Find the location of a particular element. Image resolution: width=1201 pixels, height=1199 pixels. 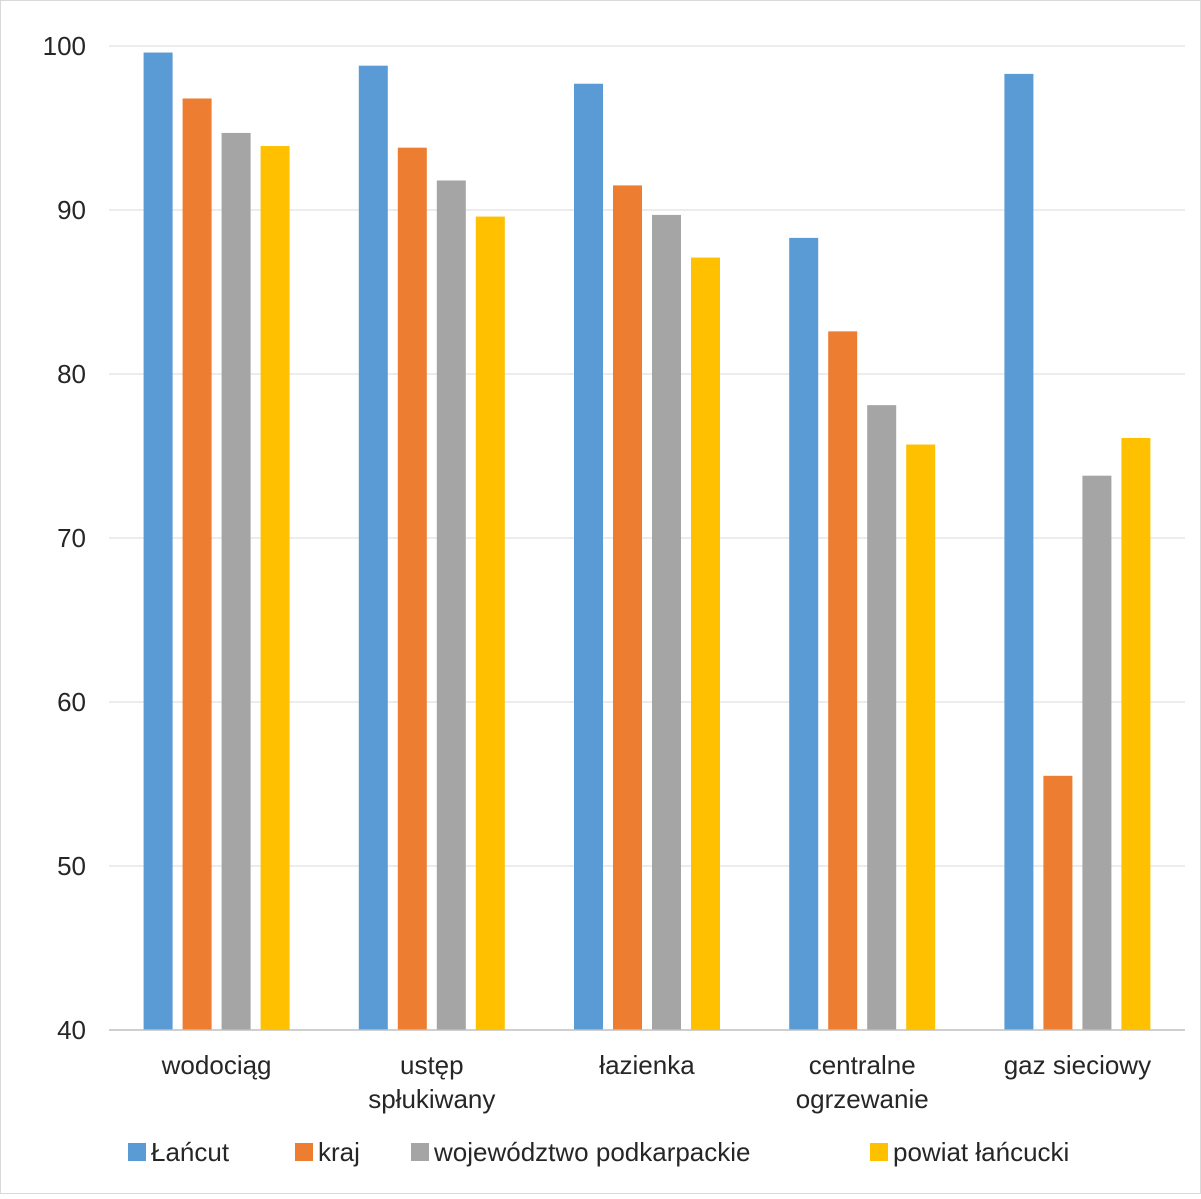

legend-label: kraj is located at coordinates (339, 1152).